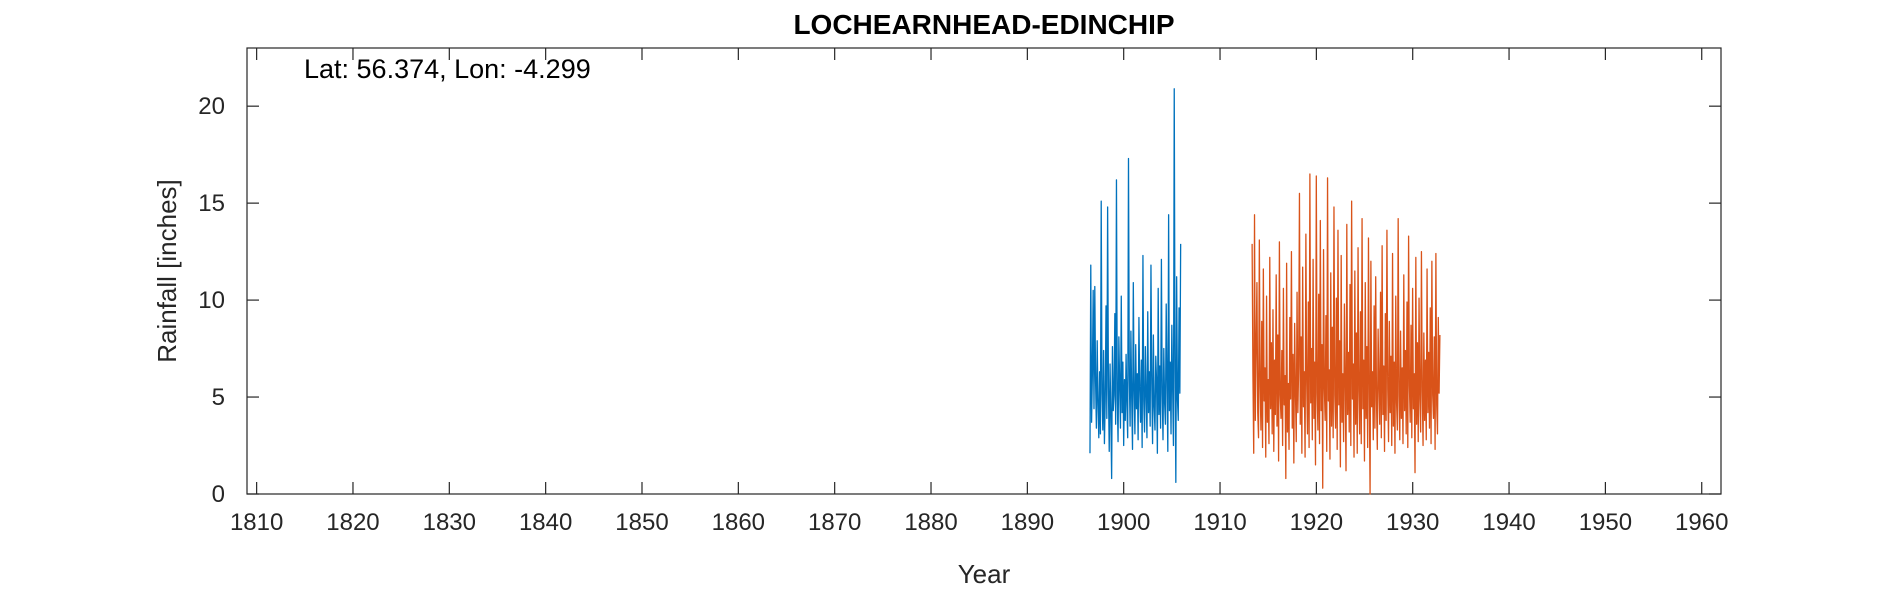 This screenshot has height=591, width=1890. What do you see at coordinates (447, 69) in the screenshot?
I see `location-annotation: Lat: 56.374, Lon: -4.299` at bounding box center [447, 69].